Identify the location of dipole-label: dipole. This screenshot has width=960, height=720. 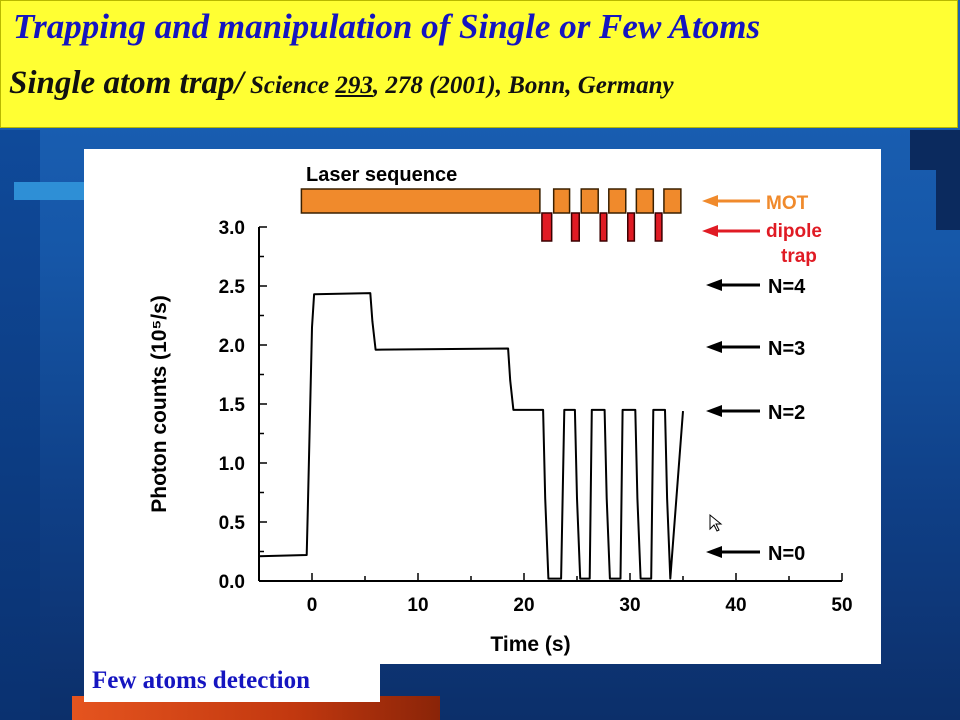
(794, 231).